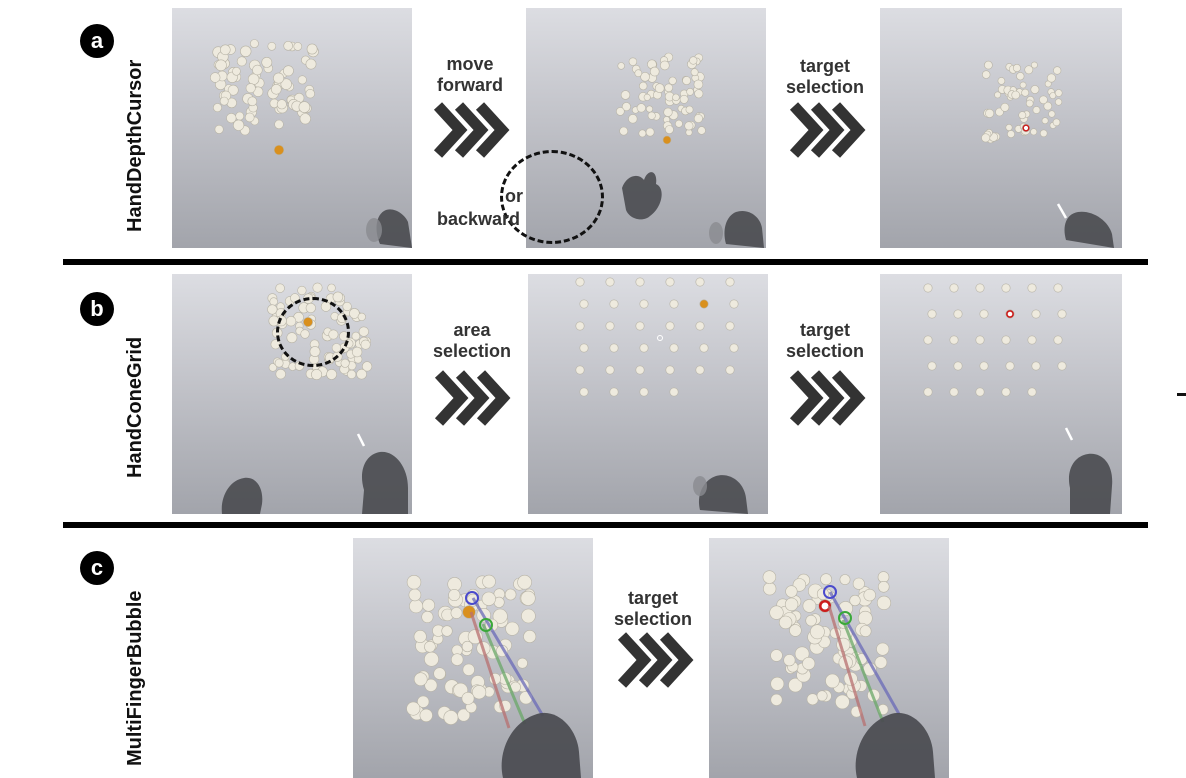  I want to click on row-label-handdepthcursor: HandDepthCursor, so click(135, 145).